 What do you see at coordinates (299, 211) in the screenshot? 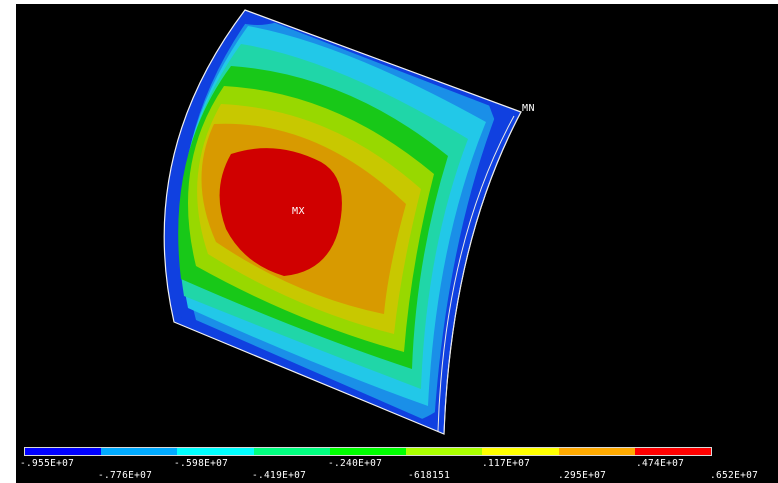
I see `max-marker-label: MX` at bounding box center [299, 211].